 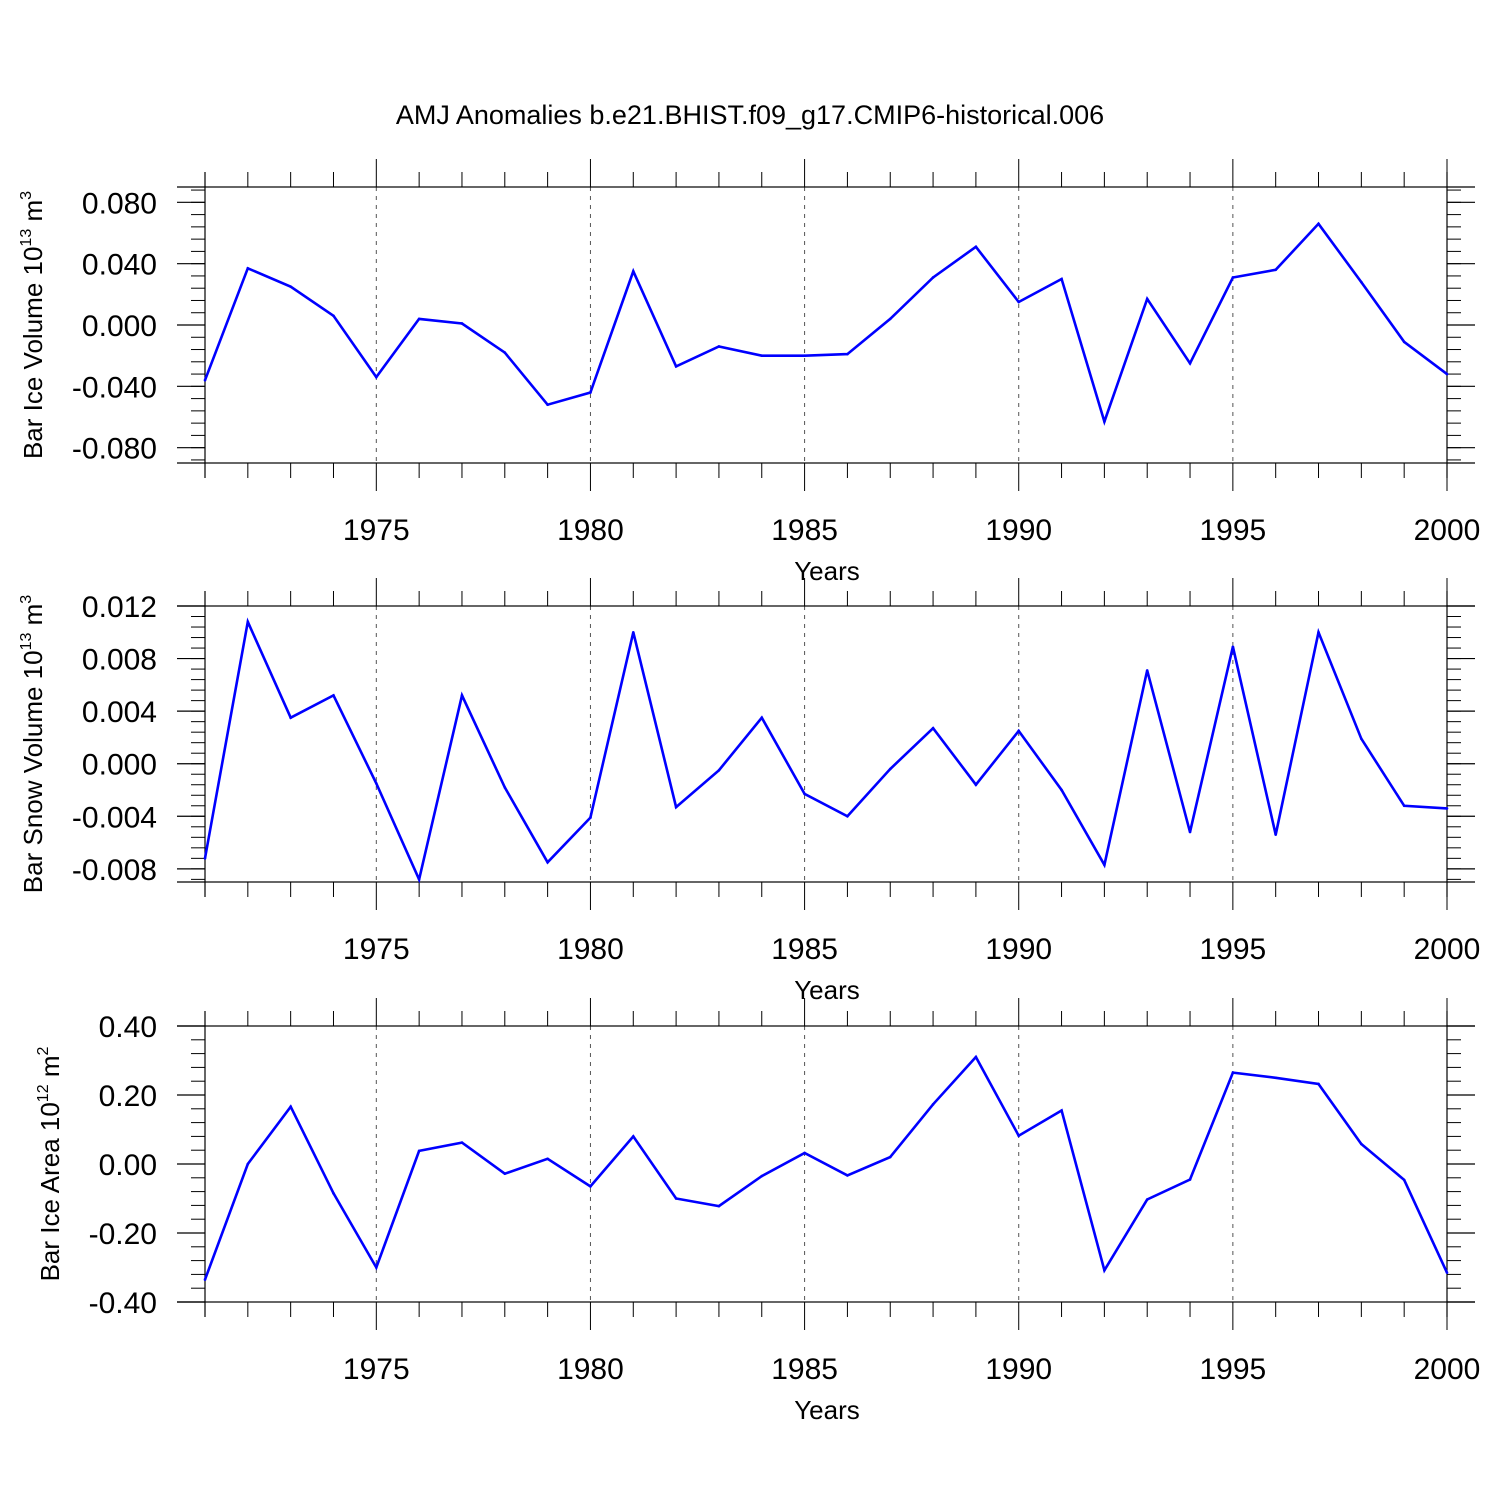 I want to click on y-tick-label: 0.40, so click(x=128, y=1027).